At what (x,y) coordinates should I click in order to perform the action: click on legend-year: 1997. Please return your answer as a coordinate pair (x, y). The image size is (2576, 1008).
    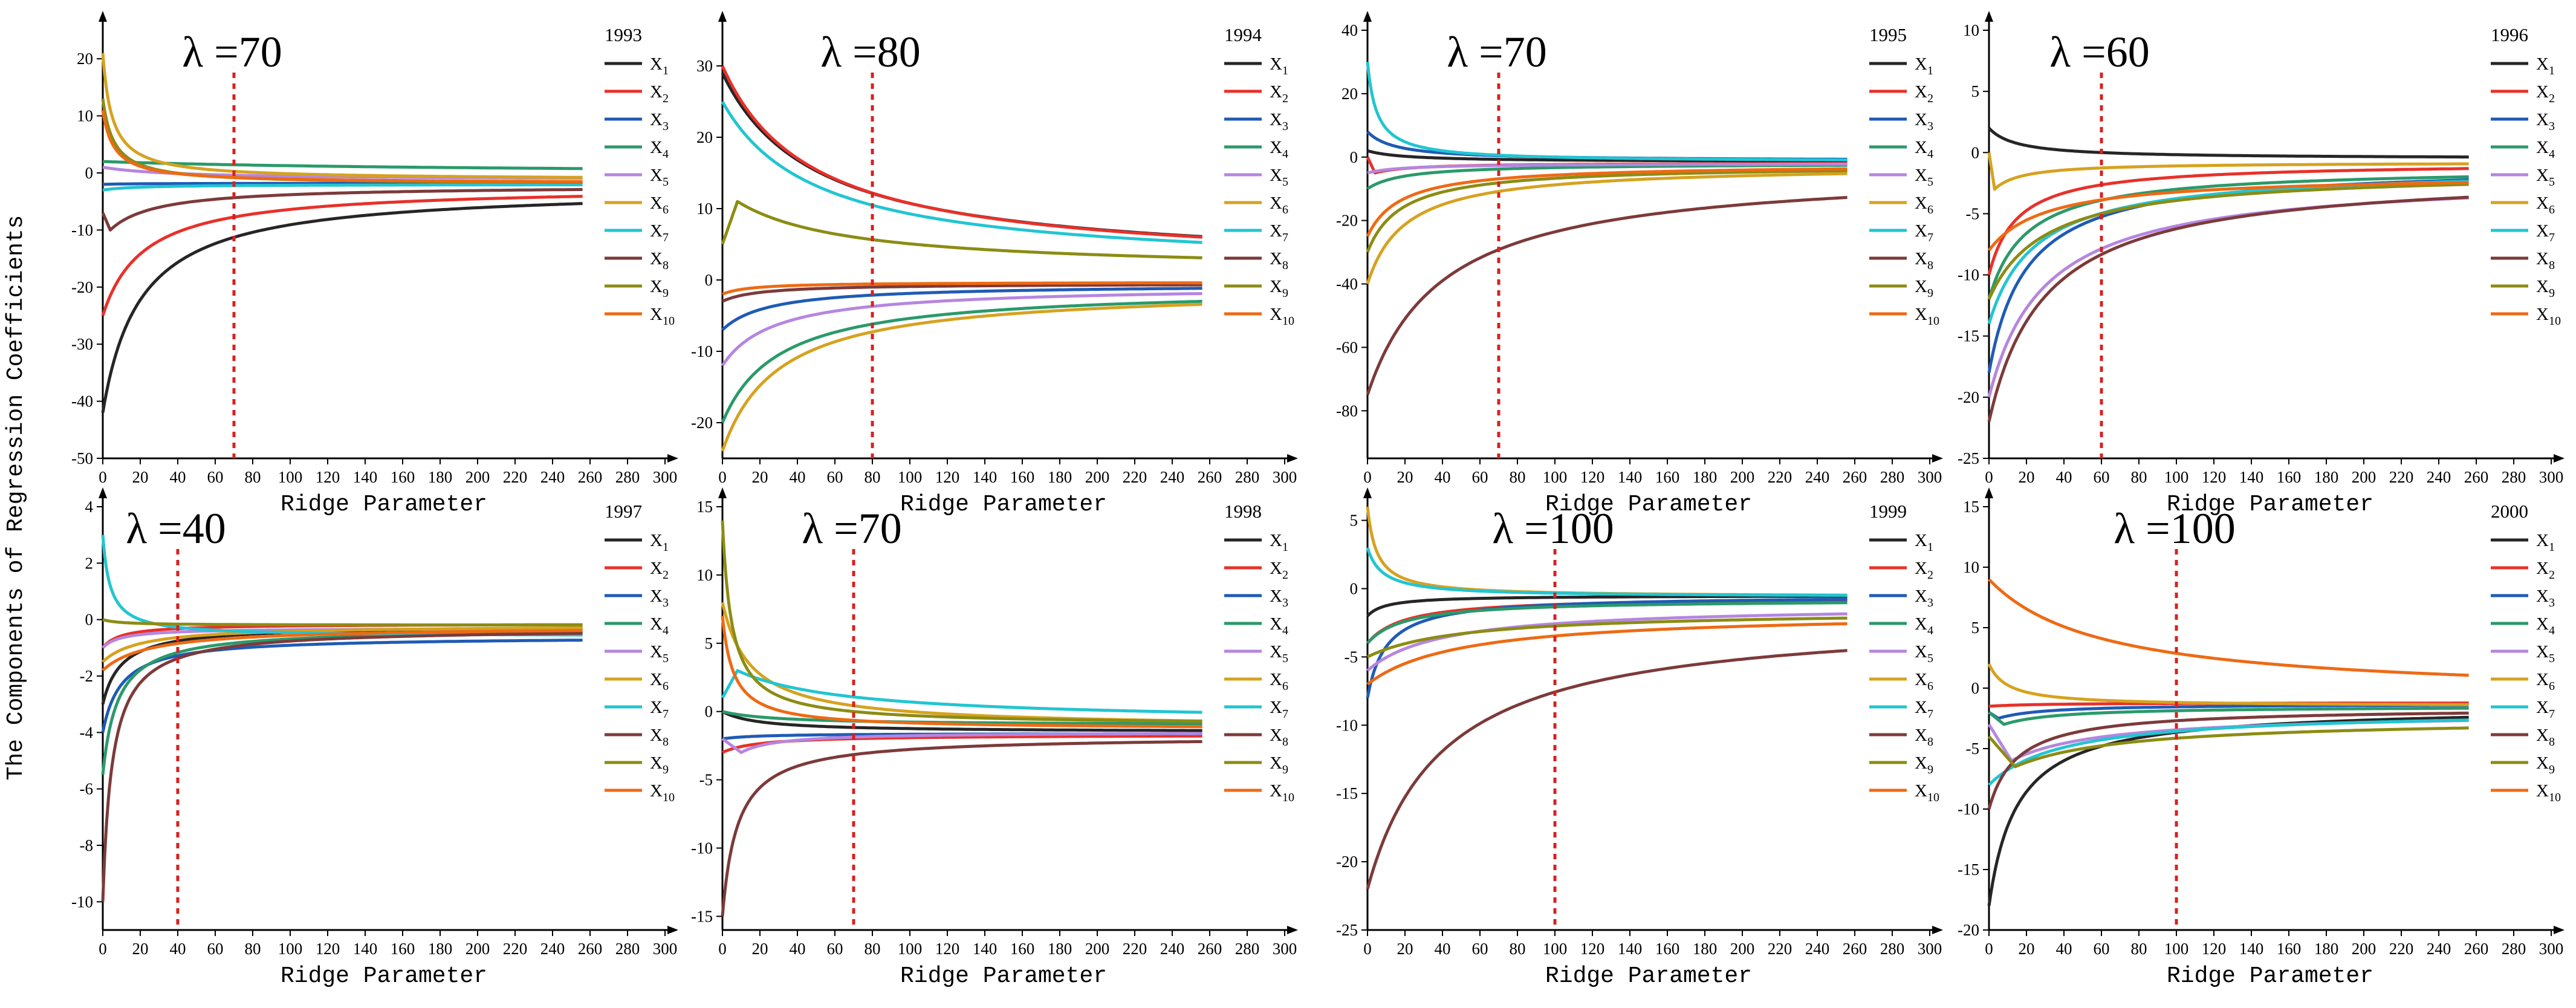
    Looking at the image, I should click on (624, 511).